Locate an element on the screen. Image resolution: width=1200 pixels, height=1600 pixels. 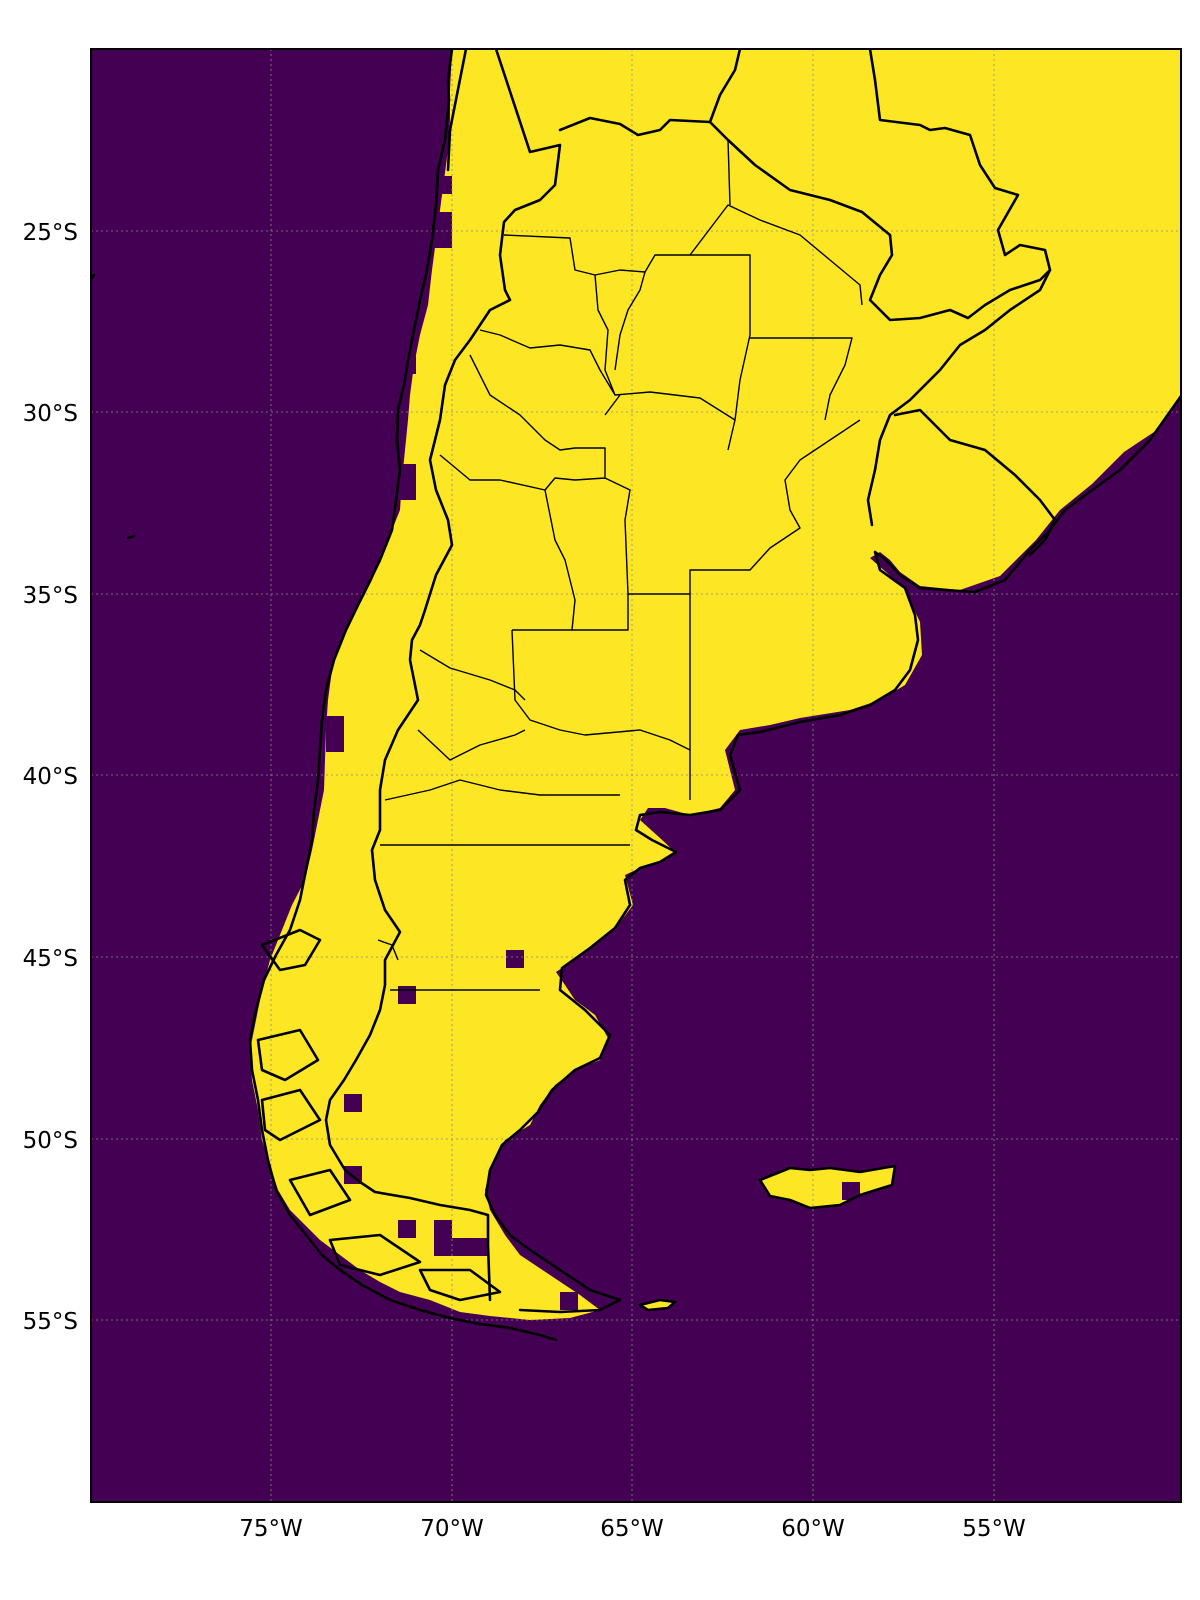
x-tick-labels: 75°W 70°W 65°W 60°W 55°W is located at coordinates (632, 1529).